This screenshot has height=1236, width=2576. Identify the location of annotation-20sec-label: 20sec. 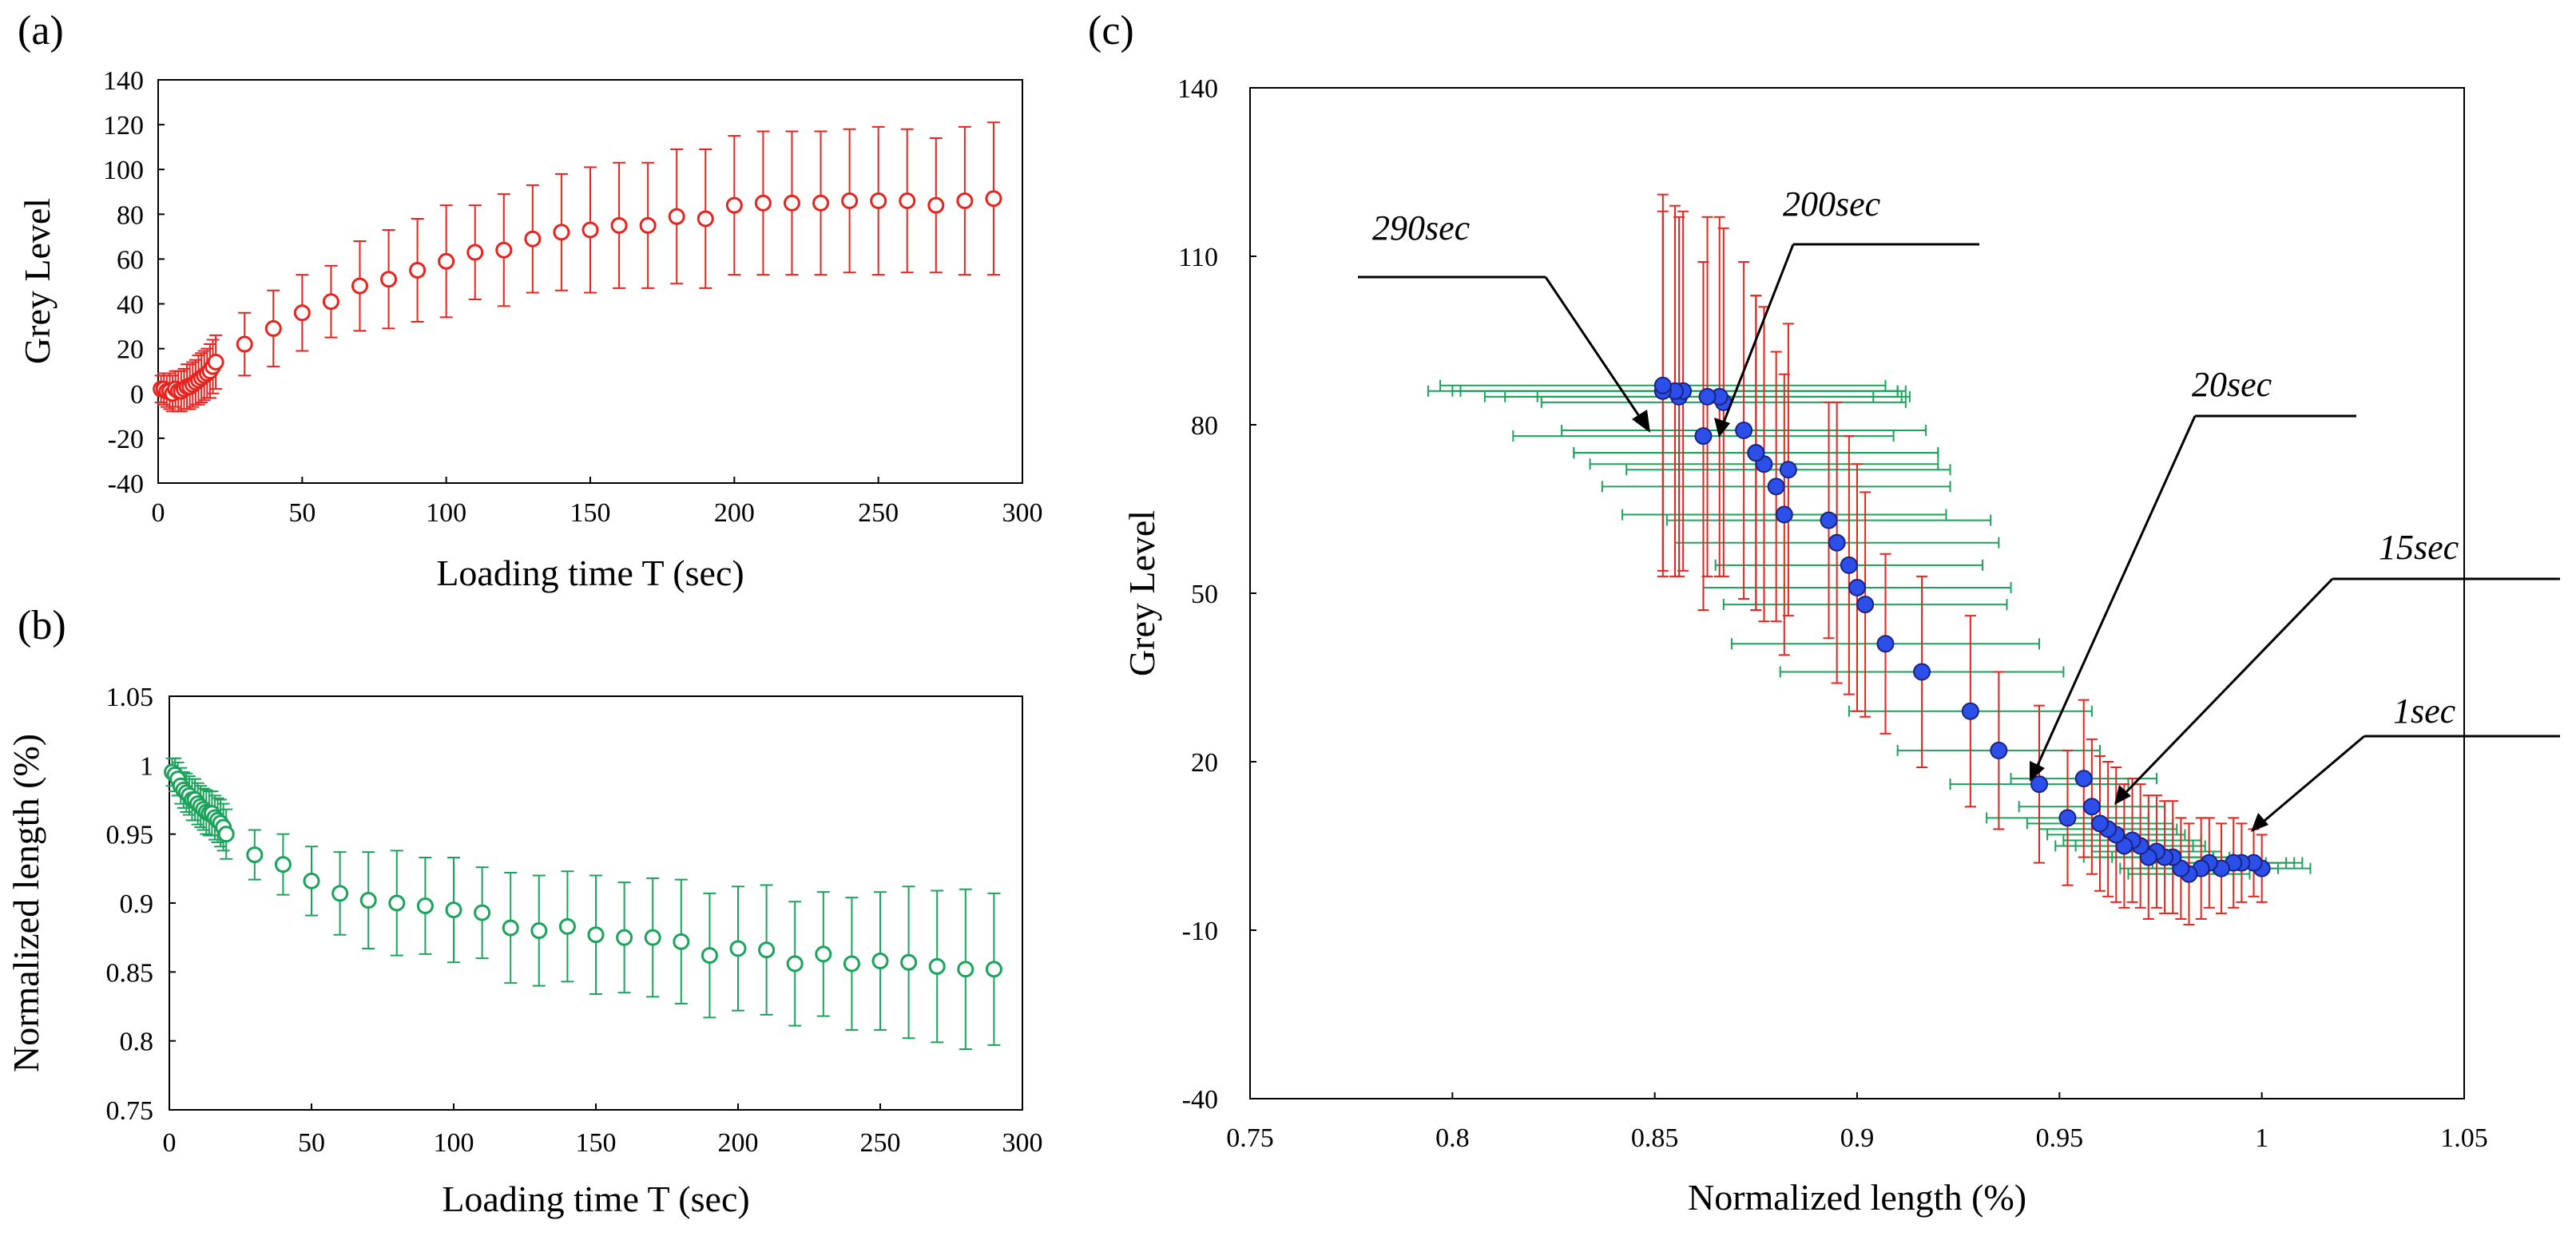
(2232, 385).